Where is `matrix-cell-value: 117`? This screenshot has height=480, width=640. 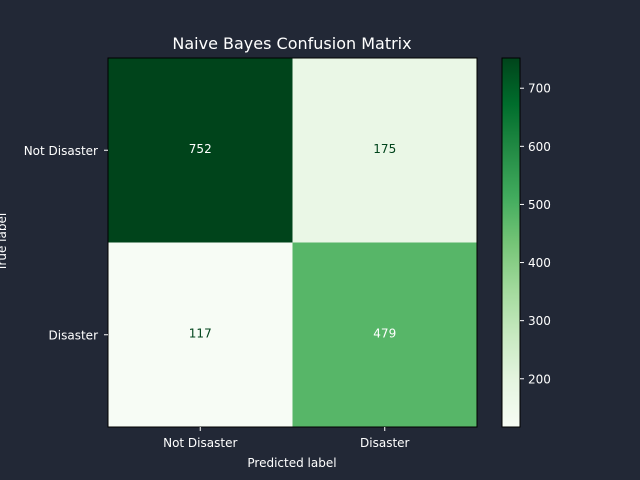 matrix-cell-value: 117 is located at coordinates (200, 333).